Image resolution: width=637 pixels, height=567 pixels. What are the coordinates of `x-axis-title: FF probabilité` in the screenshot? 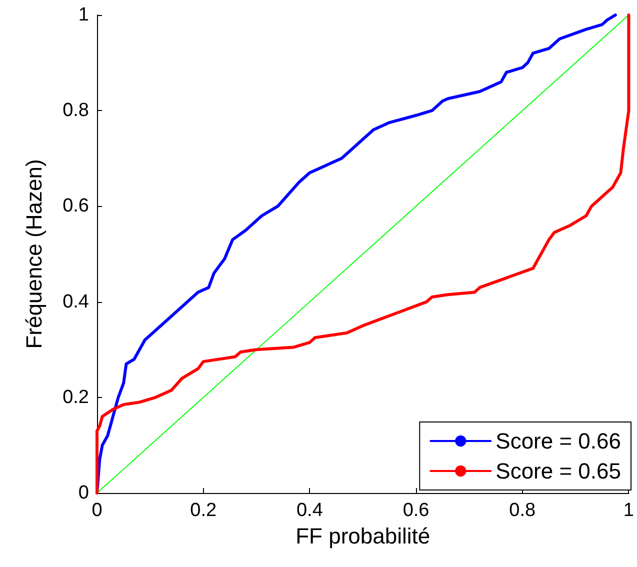 It's located at (363, 535).